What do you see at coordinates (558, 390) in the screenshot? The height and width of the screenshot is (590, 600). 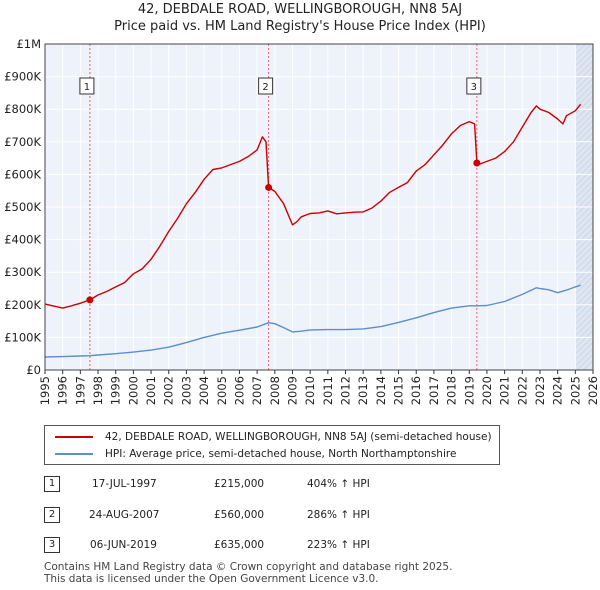 I see `x-tick-label: 2024` at bounding box center [558, 390].